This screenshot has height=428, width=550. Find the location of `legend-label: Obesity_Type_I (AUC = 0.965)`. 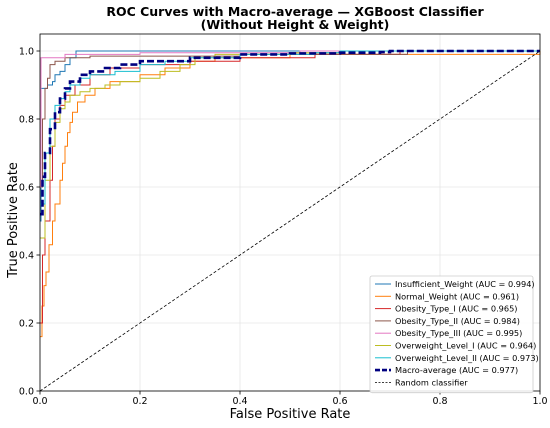

legend-label: Obesity_Type_I (AUC = 0.965) is located at coordinates (456, 309).